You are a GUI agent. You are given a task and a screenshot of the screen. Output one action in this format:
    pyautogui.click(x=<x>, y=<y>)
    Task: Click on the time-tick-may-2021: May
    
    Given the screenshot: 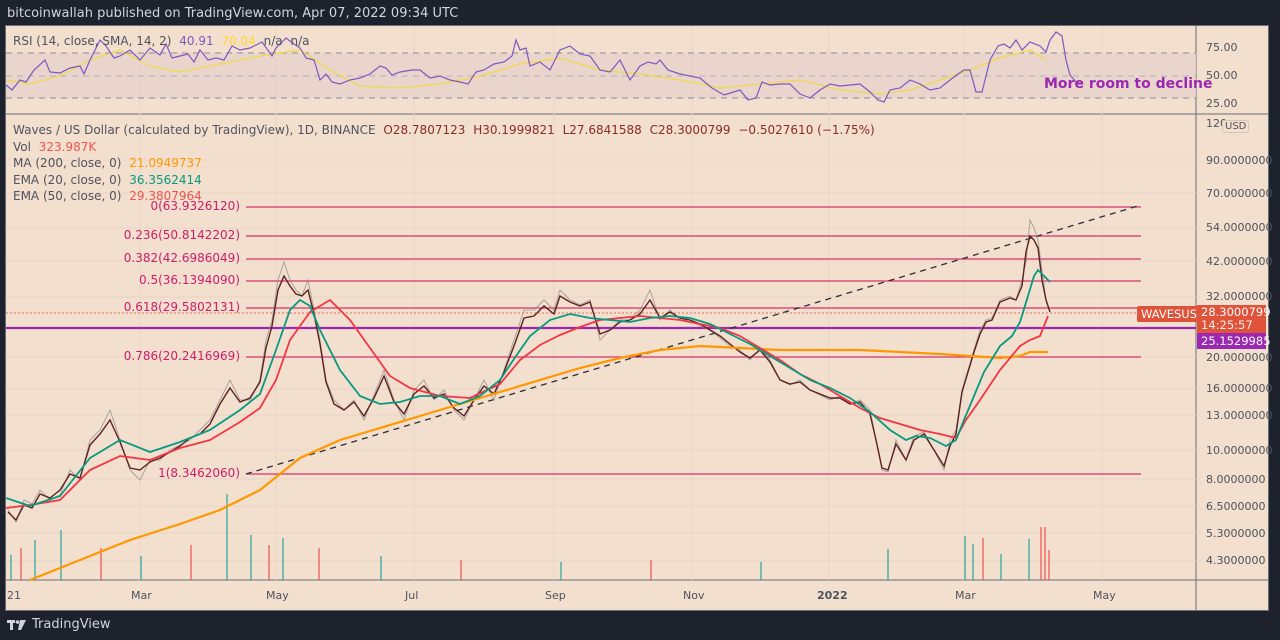 What is the action you would take?
    pyautogui.click(x=277, y=595)
    